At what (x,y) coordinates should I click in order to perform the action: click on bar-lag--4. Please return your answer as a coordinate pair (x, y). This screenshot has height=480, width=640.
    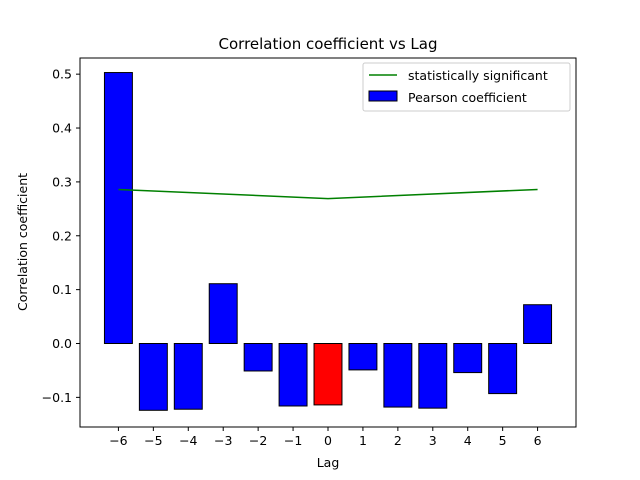
    Looking at the image, I should click on (188, 376).